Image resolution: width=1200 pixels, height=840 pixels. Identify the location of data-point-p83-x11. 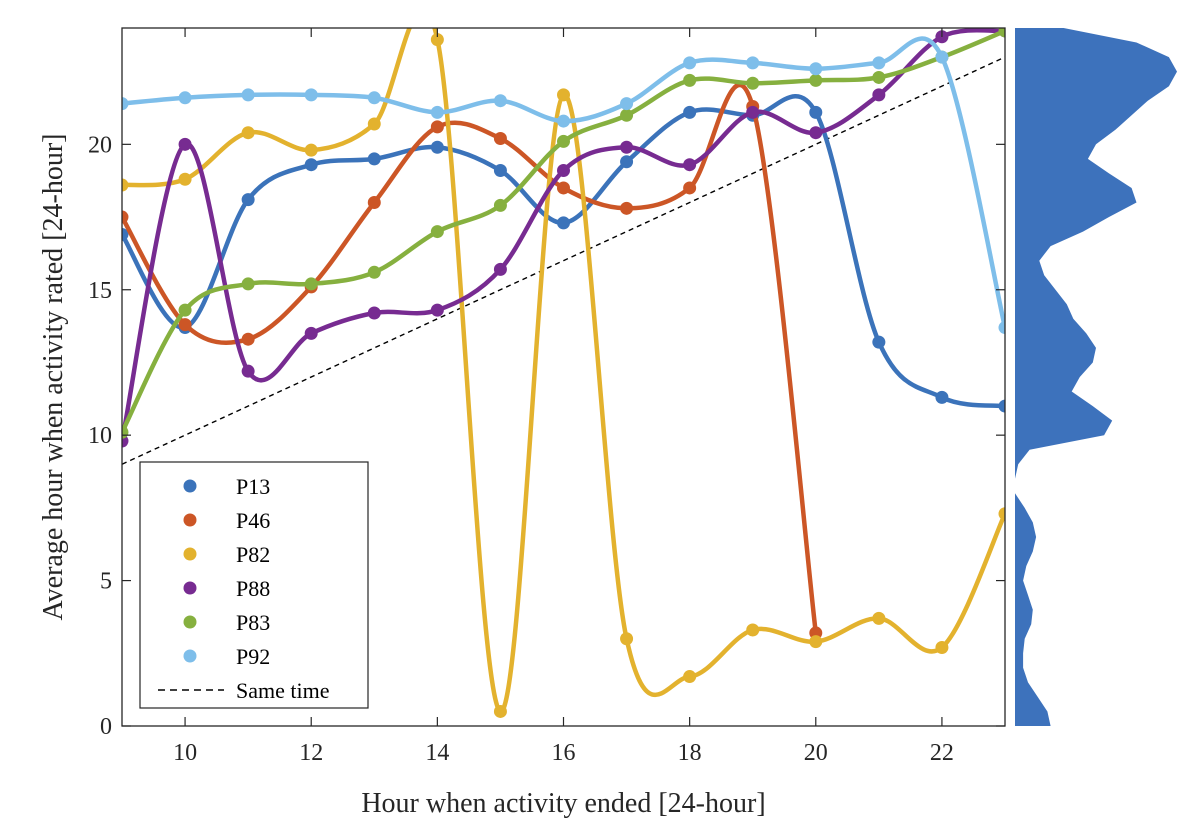
(248, 284).